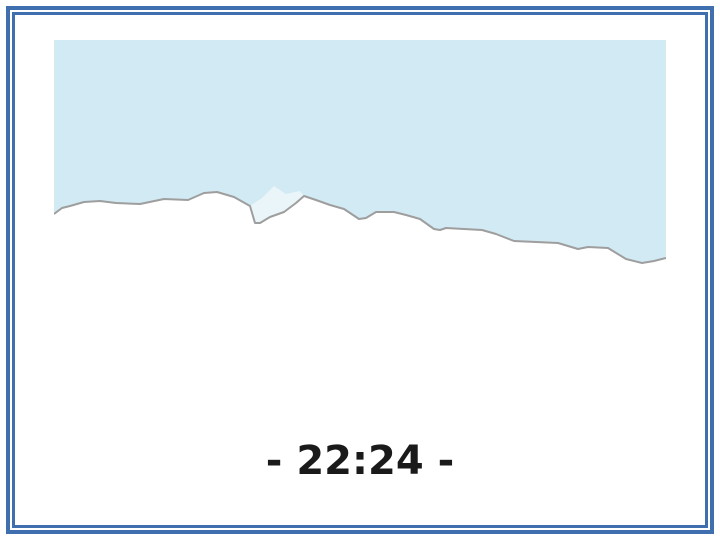 The width and height of the screenshot is (720, 540). What do you see at coordinates (360, 461) in the screenshot?
I see `clock-time: - 22:24 -` at bounding box center [360, 461].